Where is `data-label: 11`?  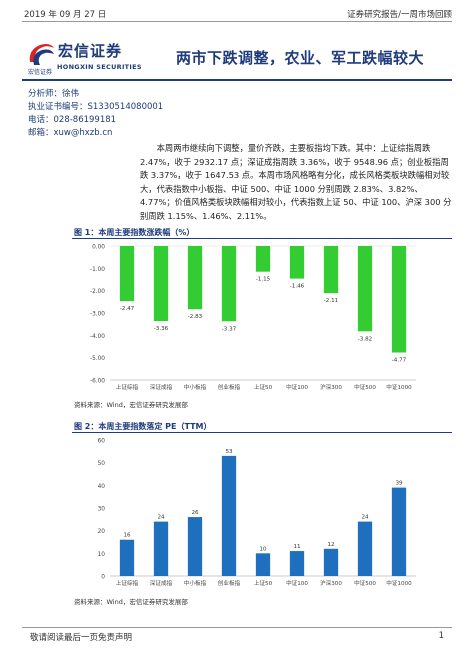
data-label: 11 is located at coordinates (297, 547).